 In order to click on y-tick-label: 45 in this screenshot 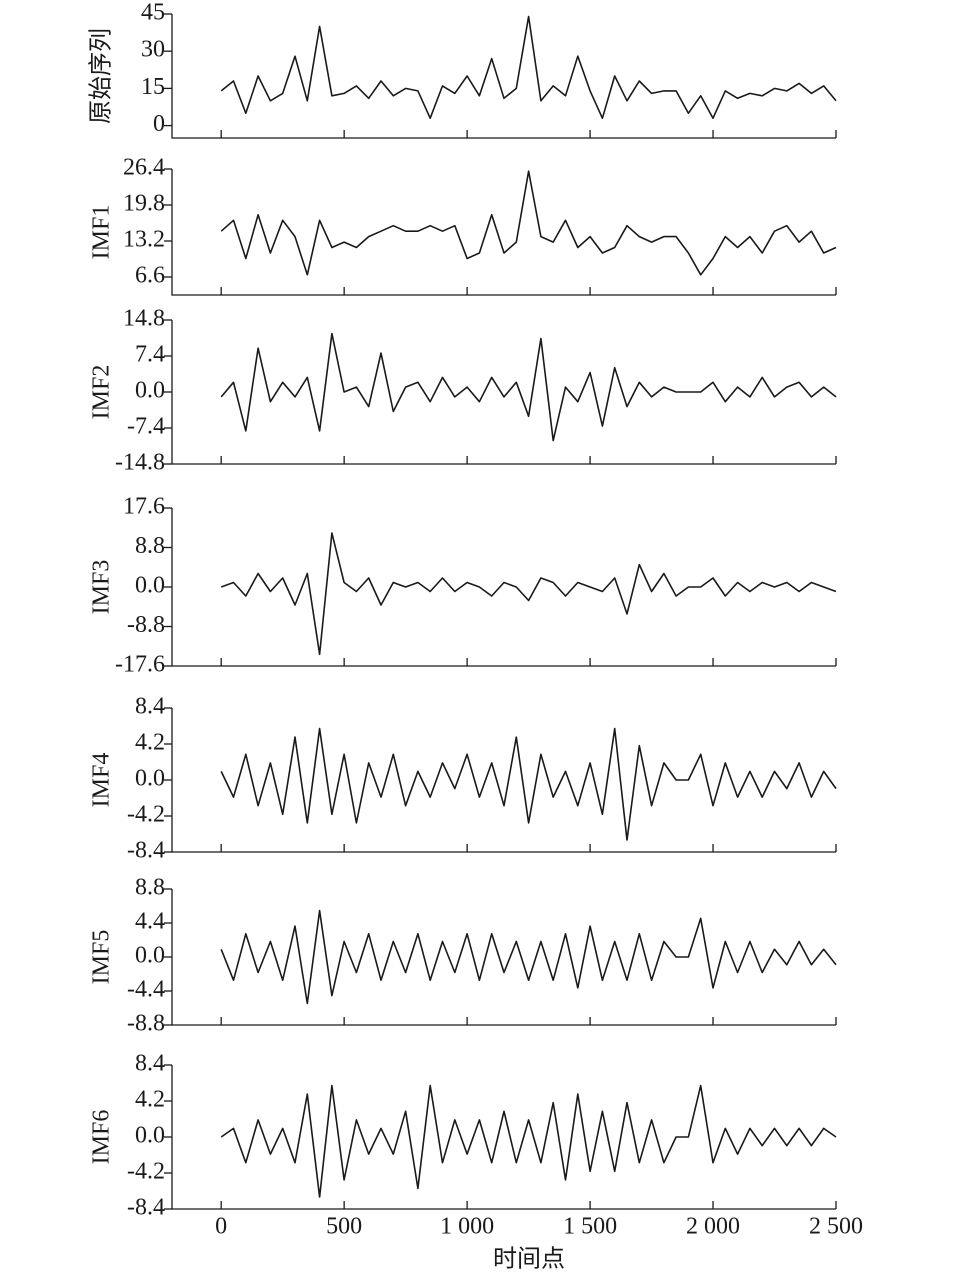, I will do `click(153, 13)`.